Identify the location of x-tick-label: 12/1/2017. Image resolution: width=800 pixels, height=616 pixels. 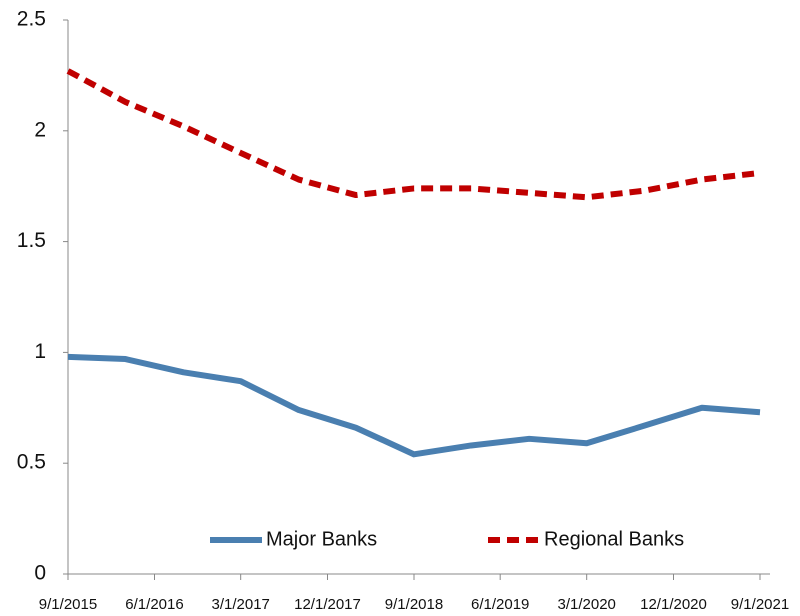
(327, 604).